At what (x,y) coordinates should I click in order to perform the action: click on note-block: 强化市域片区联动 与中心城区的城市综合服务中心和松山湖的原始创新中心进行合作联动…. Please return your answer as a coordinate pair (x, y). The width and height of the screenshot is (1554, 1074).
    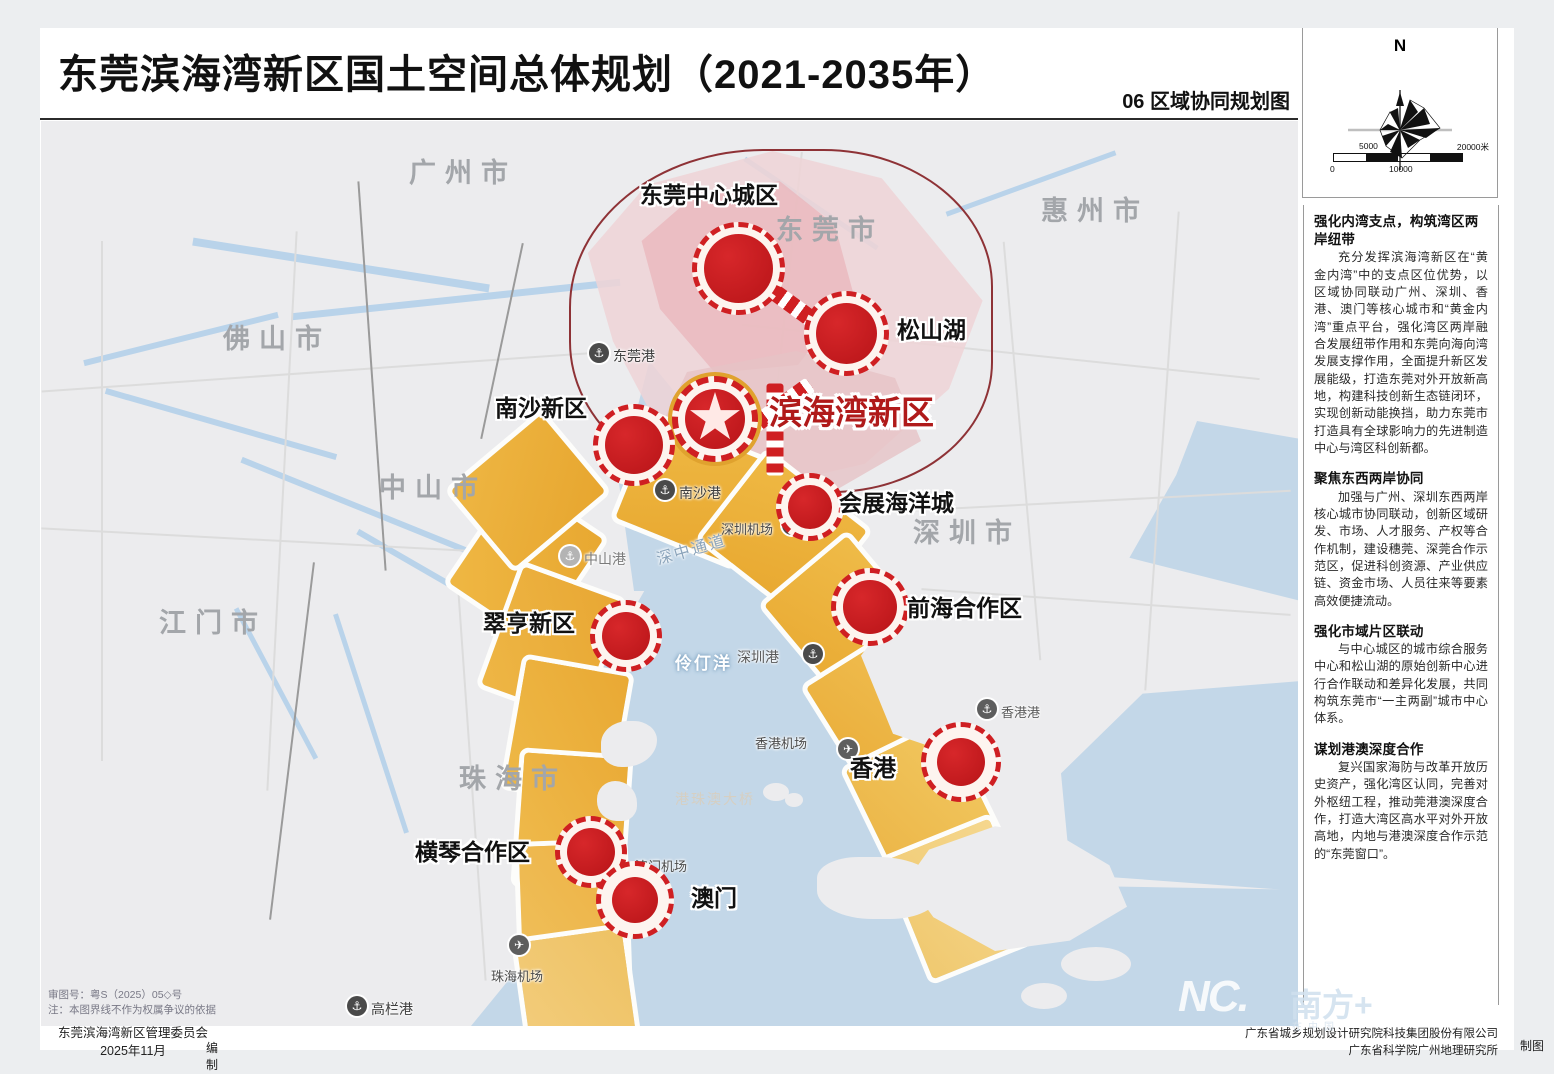
    Looking at the image, I should click on (1401, 675).